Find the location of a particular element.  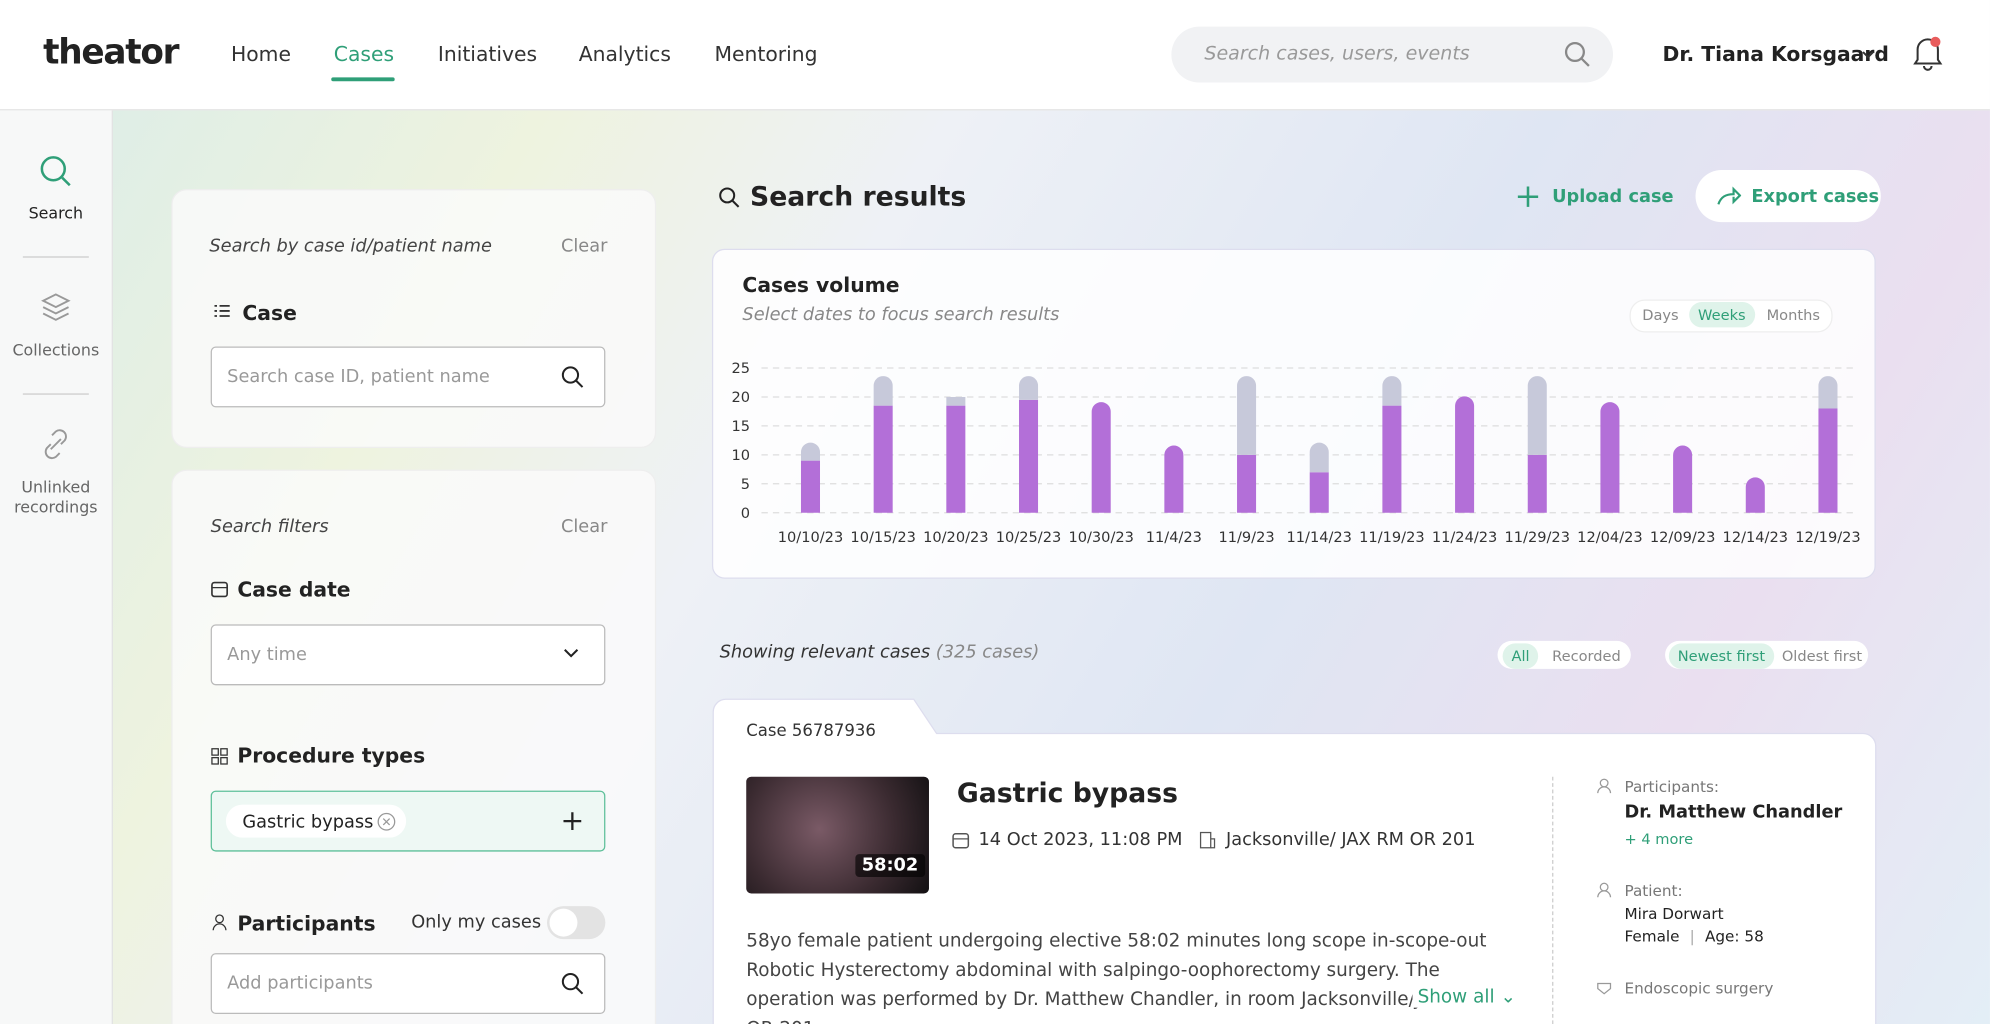

showing-label: Showing relevant cases (325 cases) is located at coordinates (880, 652).